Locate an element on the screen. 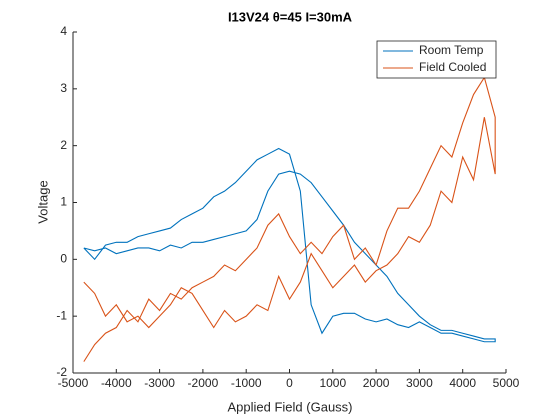 This screenshot has height=420, width=560. y-tick-label: 2 is located at coordinates (63, 145).